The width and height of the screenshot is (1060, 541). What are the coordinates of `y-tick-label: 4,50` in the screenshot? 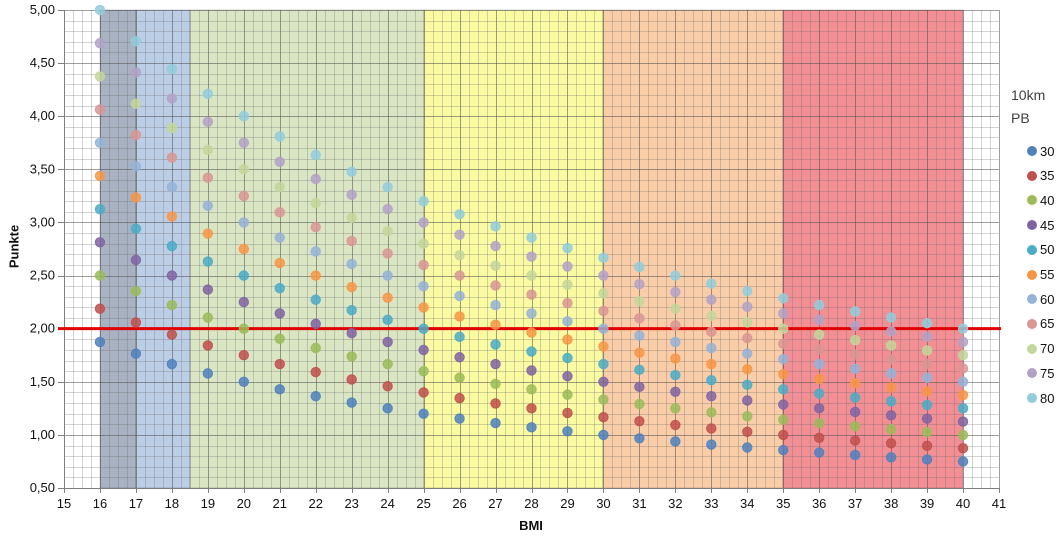 It's located at (42, 62).